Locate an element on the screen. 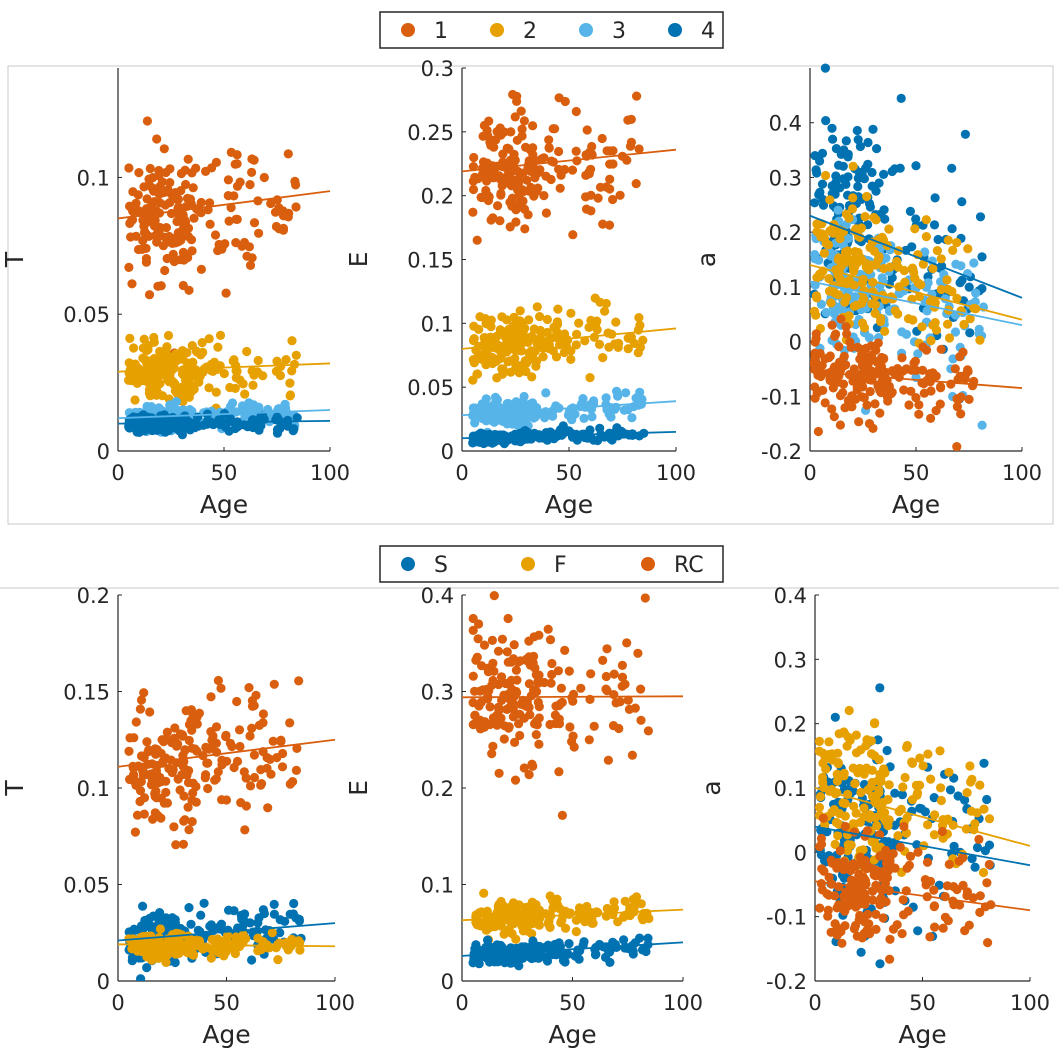 This screenshot has width=1059, height=1055. y-tick-label: 0.1 is located at coordinates (437, 886).